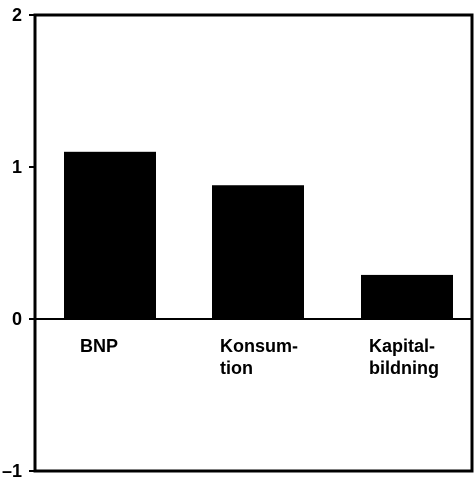  What do you see at coordinates (17, 15) in the screenshot?
I see `y-tick-label: 2` at bounding box center [17, 15].